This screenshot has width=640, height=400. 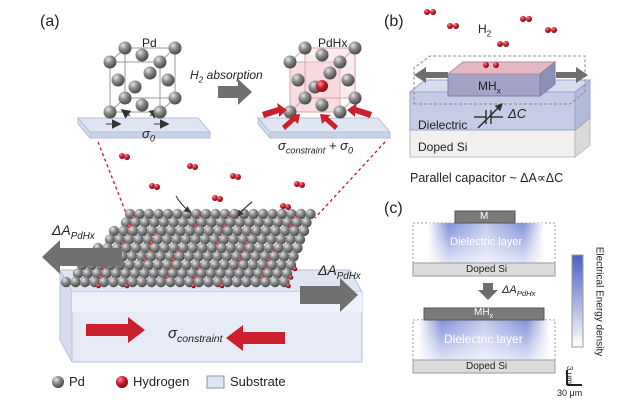 What do you see at coordinates (317, 116) in the screenshot?
I see `constraint-arrows` at bounding box center [317, 116].